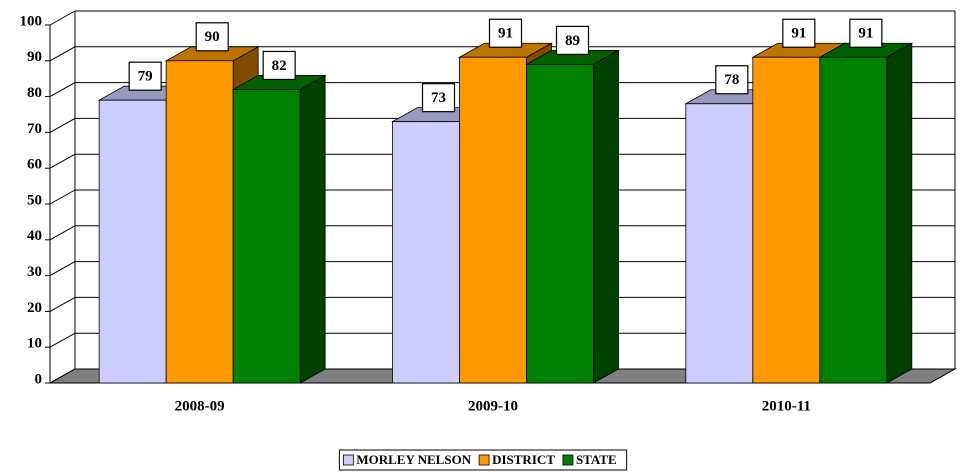 The height and width of the screenshot is (472, 971). Describe the element at coordinates (413, 459) in the screenshot. I see `legend-label: MORLEY NELSON` at that location.